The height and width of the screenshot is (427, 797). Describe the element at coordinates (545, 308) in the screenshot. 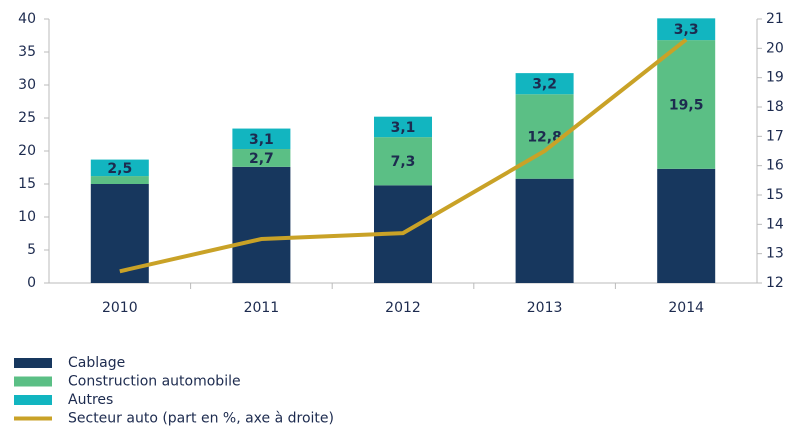

I see `x-tick-label: 2013` at that location.